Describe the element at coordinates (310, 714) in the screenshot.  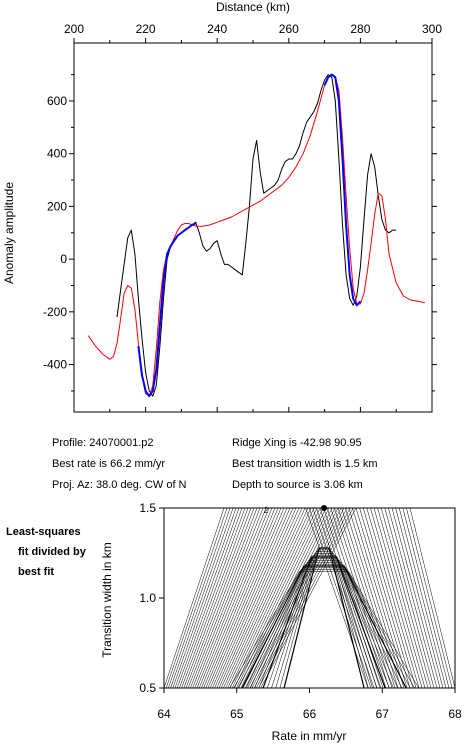
I see `bottom-x-tick-label: 66` at that location.